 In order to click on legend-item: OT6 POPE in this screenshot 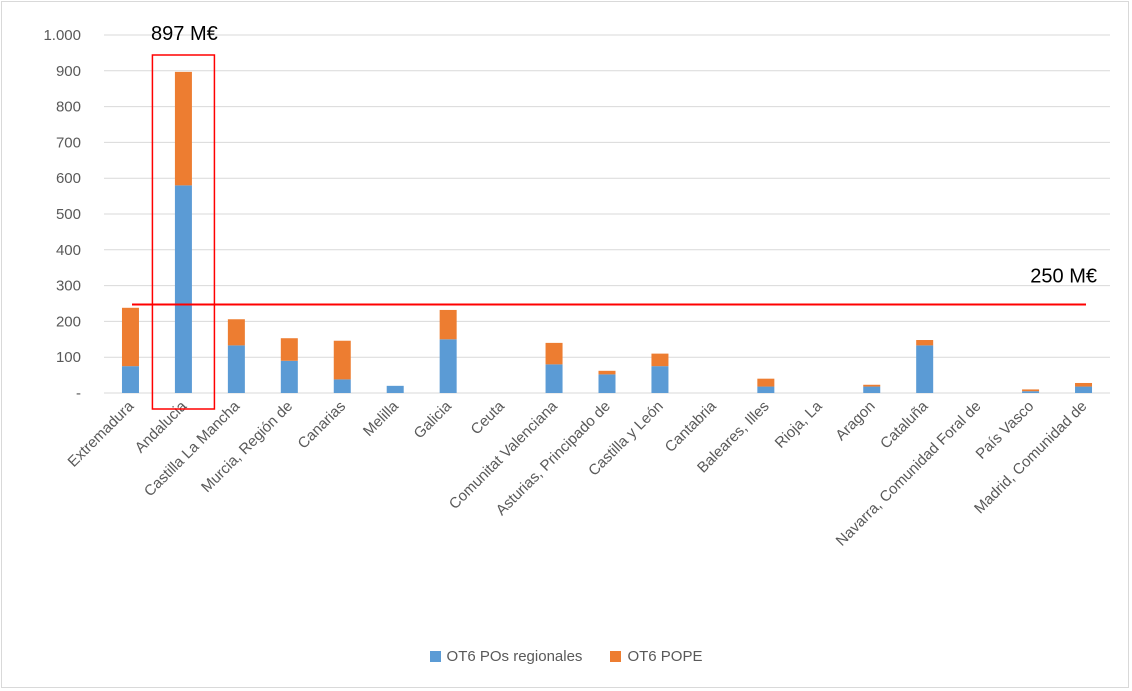, I will do `click(656, 656)`.